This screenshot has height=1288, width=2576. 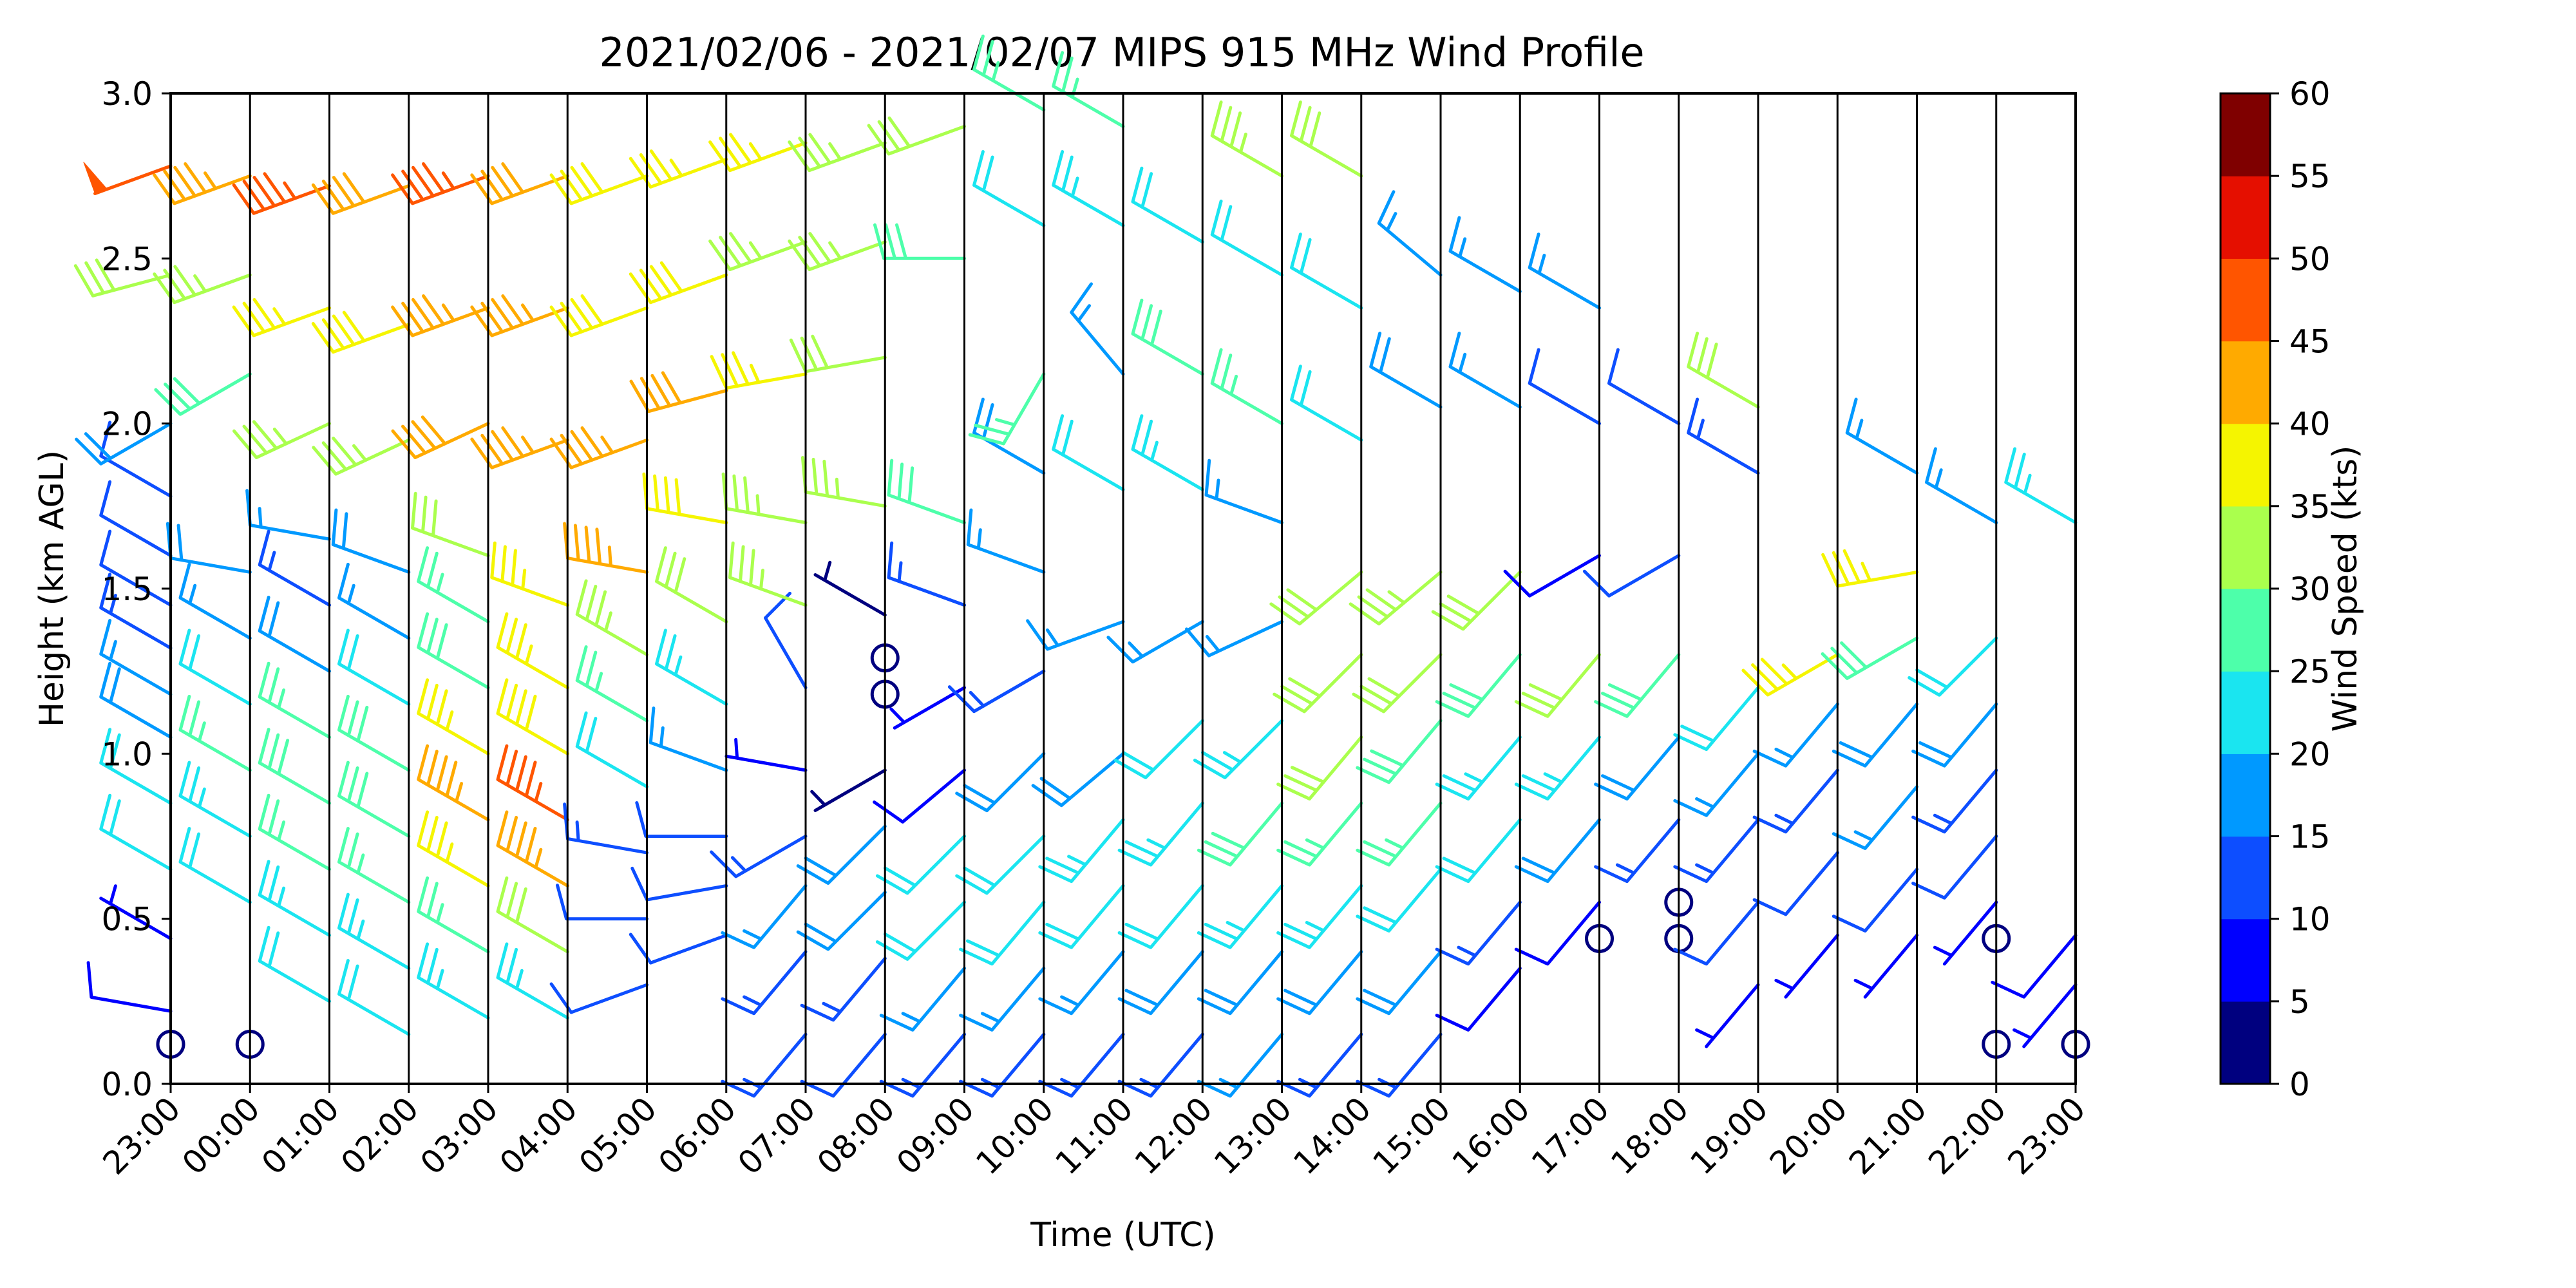 What do you see at coordinates (2310, 919) in the screenshot?
I see `colorbar-tick-label: 10` at bounding box center [2310, 919].